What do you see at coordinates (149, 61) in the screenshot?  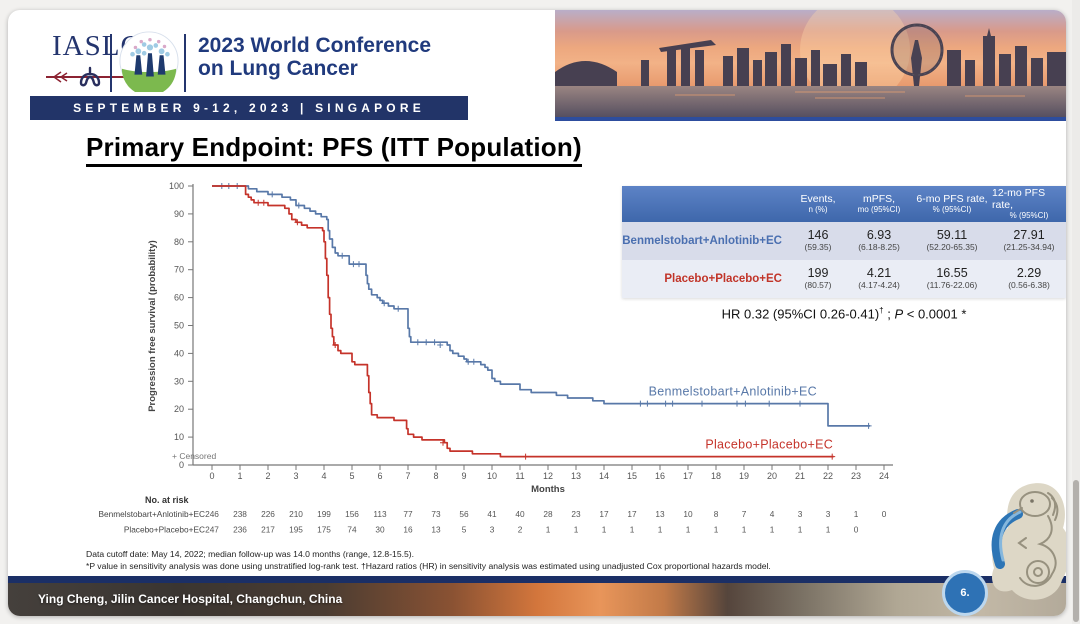 I see `supertree-logo-icon` at bounding box center [149, 61].